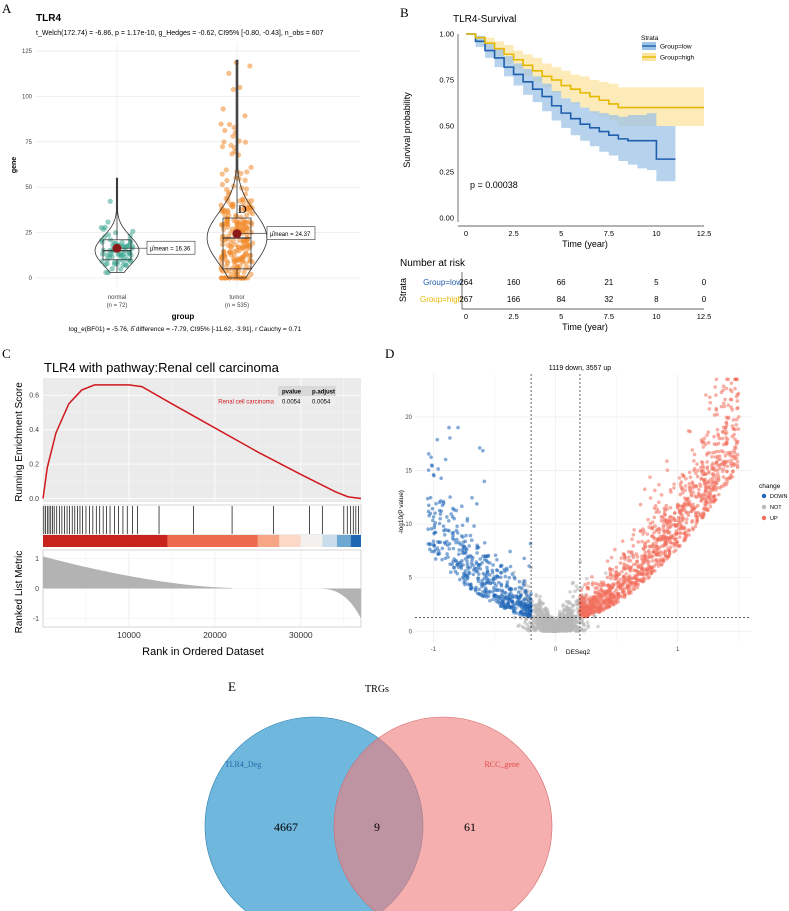 This screenshot has width=789, height=911. What do you see at coordinates (203, 652) in the screenshot?
I see `chart-c-xlabel: Rank in Ordered Dataset` at bounding box center [203, 652].